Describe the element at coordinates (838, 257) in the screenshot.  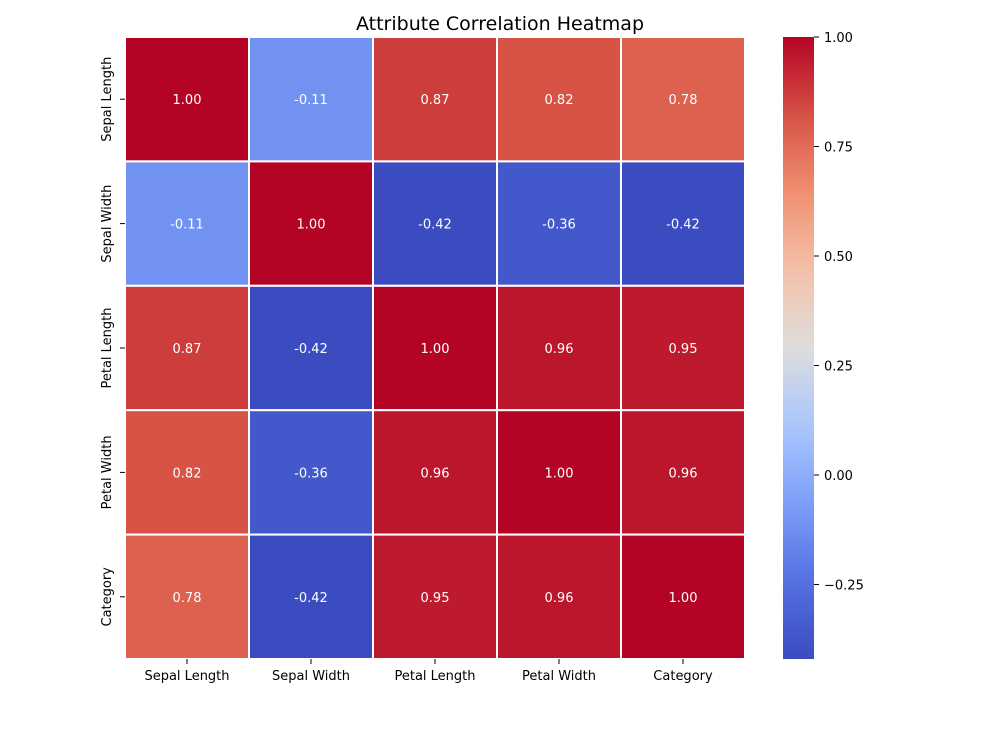
I see `colorbar-tick-label: 0.50` at that location.